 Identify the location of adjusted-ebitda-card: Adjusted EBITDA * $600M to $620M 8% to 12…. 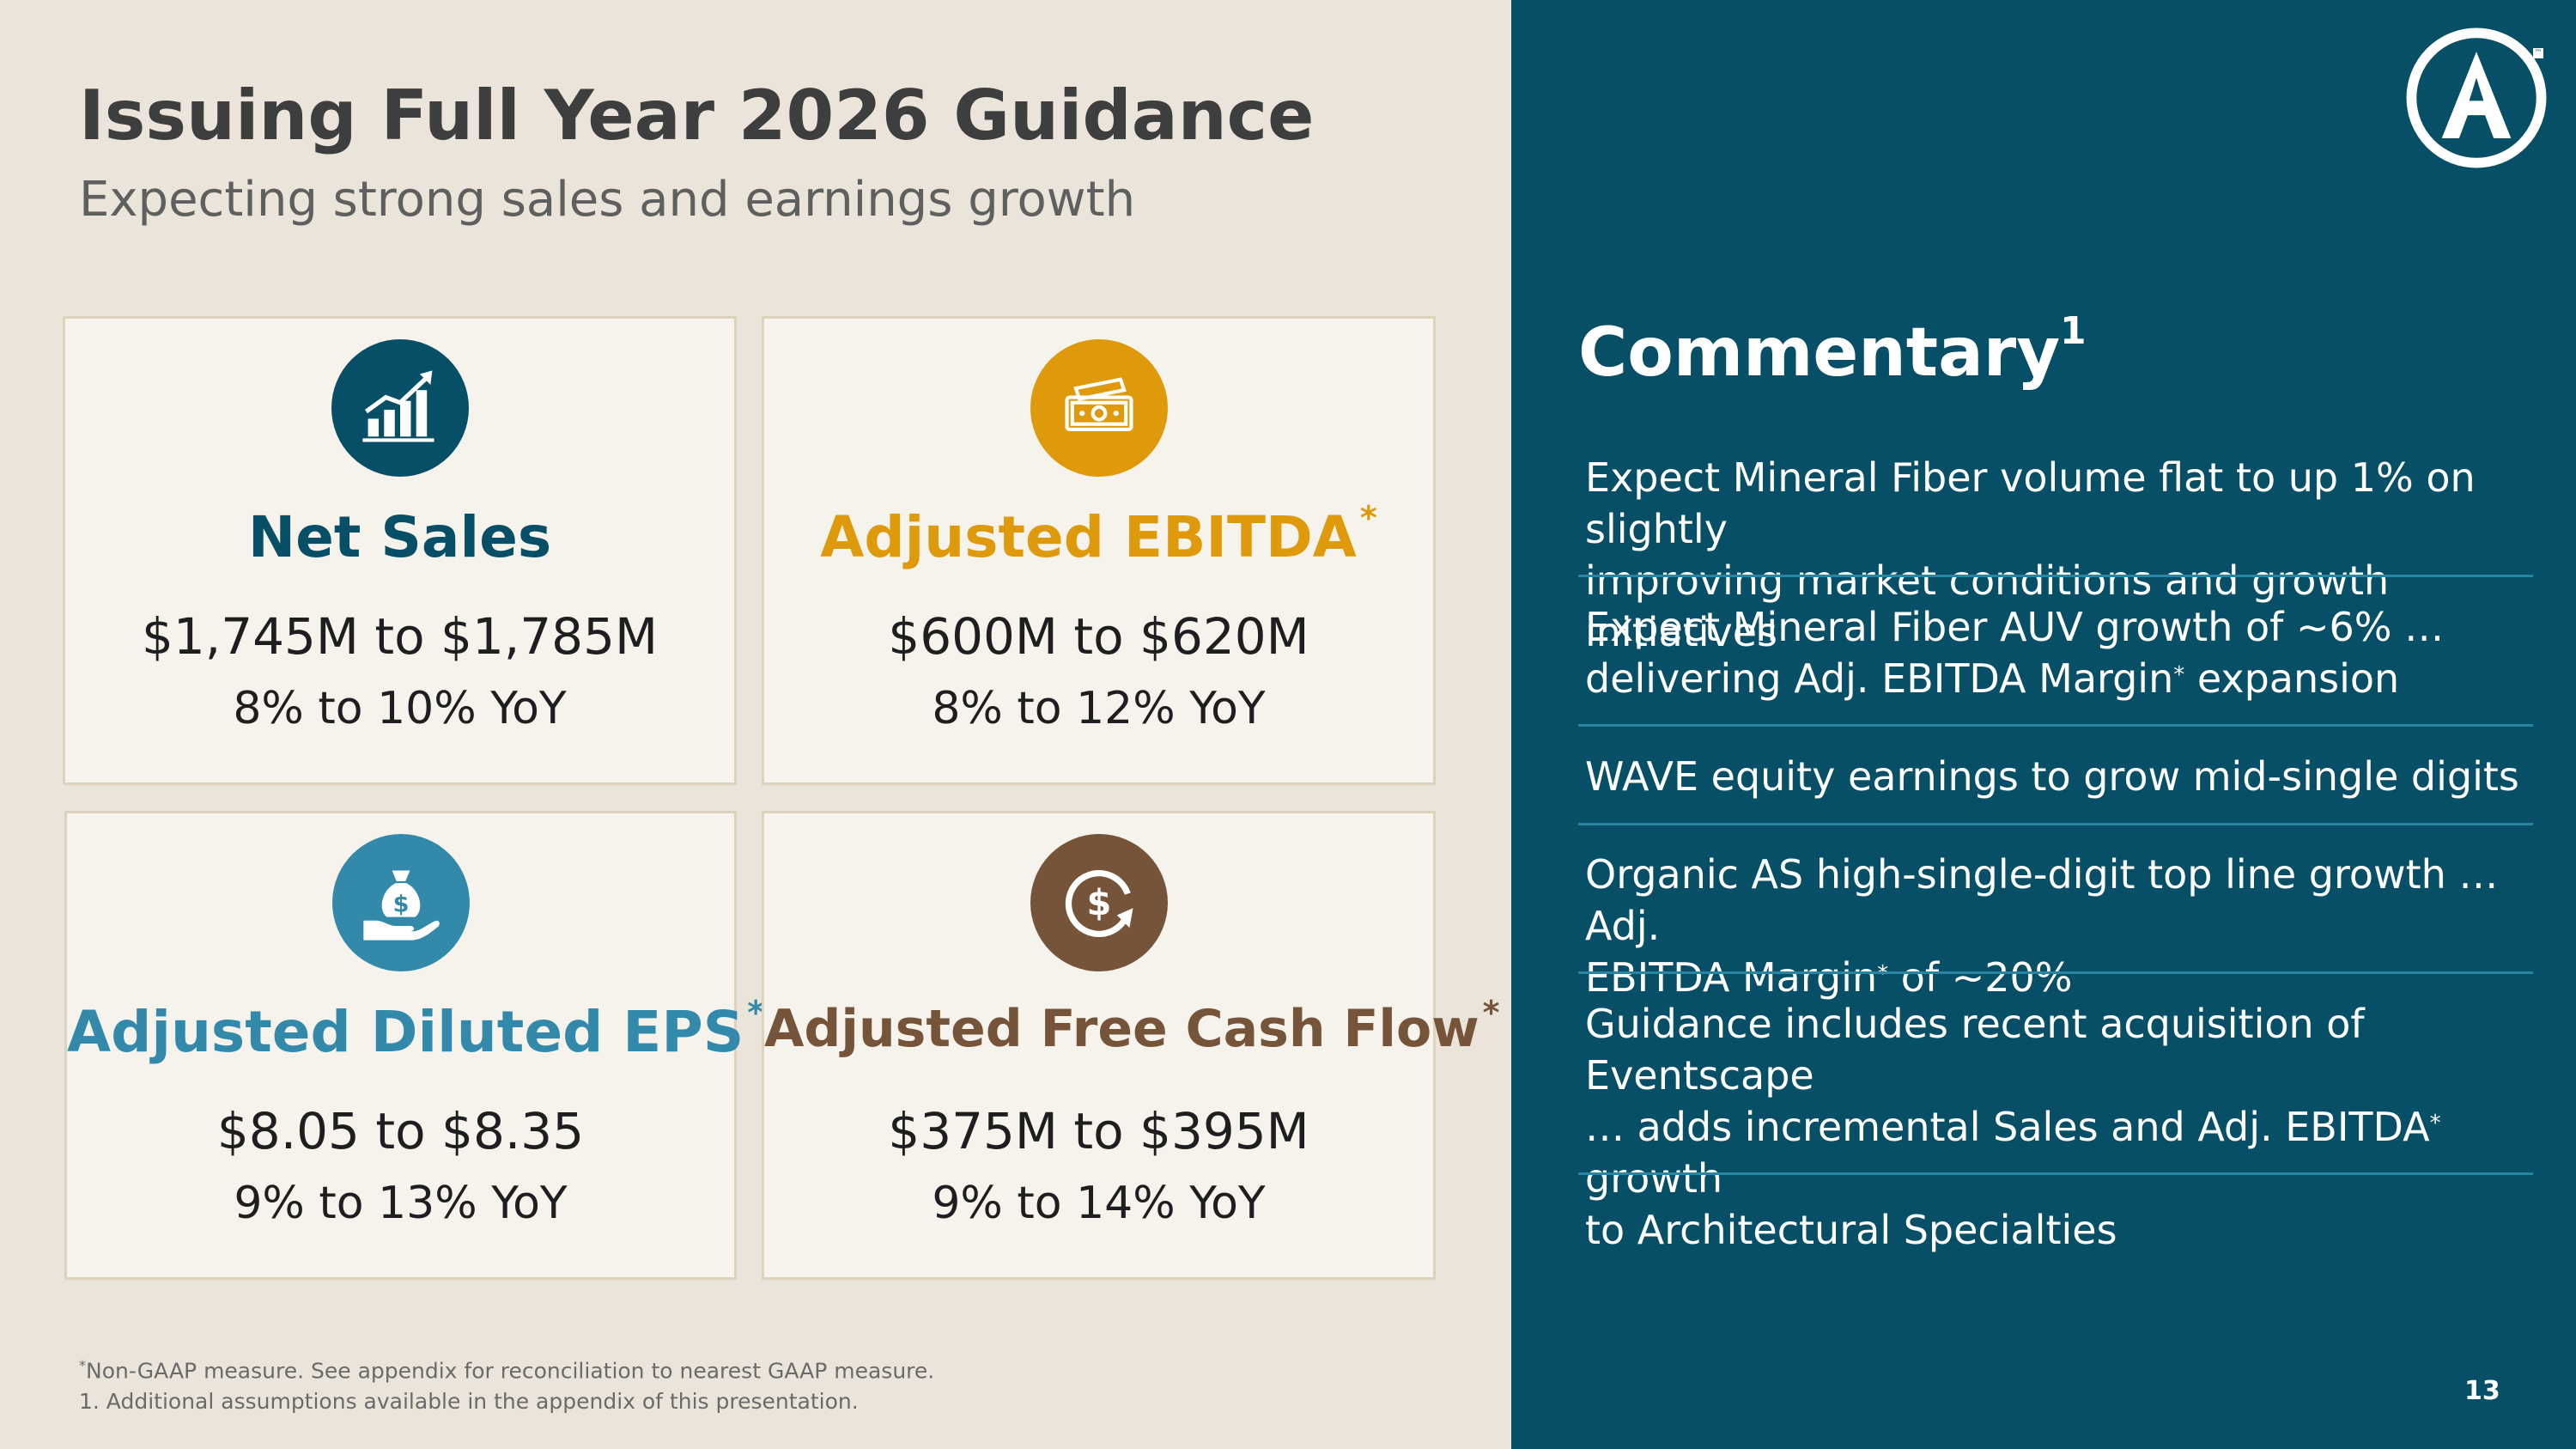
(1099, 550).